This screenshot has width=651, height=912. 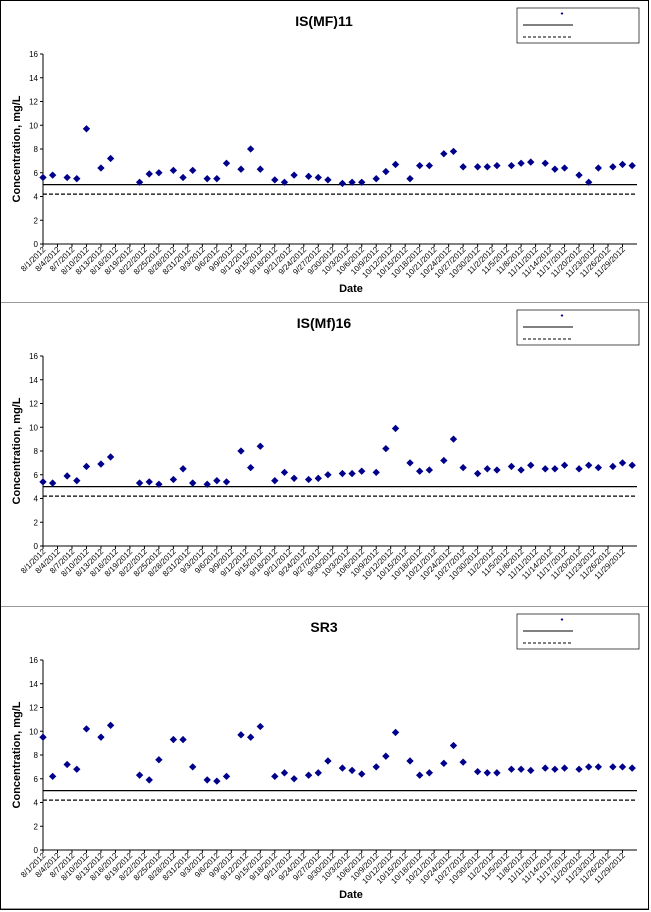 What do you see at coordinates (33, 54) in the screenshot?
I see `y-tick-label: 16` at bounding box center [33, 54].